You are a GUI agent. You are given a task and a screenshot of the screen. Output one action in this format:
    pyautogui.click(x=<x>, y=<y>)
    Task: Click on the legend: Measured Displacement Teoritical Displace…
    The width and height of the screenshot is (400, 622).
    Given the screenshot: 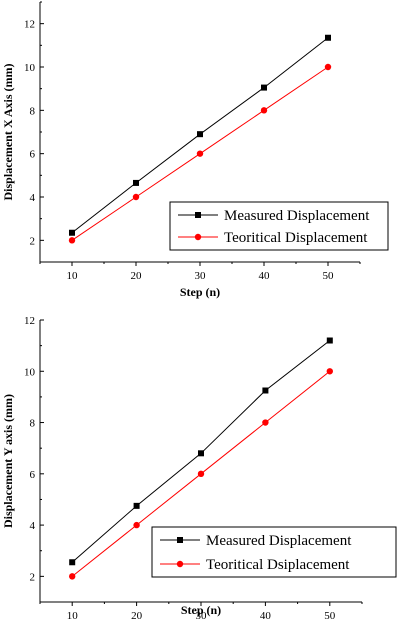 What is the action you would take?
    pyautogui.click(x=279, y=226)
    